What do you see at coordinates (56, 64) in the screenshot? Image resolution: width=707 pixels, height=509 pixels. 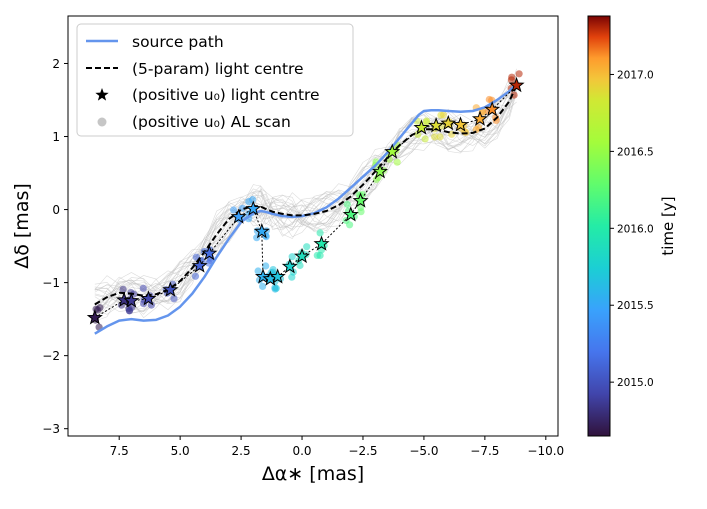 I see `y-tick-label: 2` at bounding box center [56, 64].